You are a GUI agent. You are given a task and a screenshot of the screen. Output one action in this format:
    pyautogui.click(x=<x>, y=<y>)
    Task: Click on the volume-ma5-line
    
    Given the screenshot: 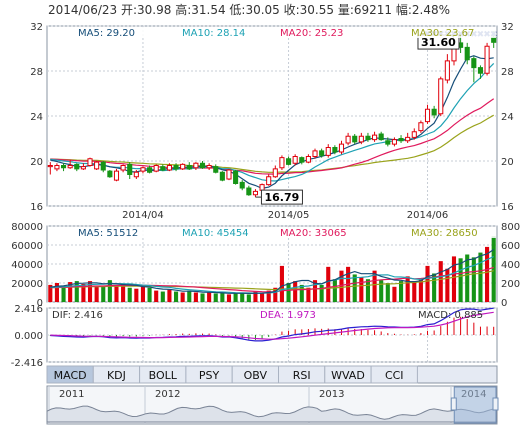 What is the action you would take?
    pyautogui.click(x=272, y=272)
    